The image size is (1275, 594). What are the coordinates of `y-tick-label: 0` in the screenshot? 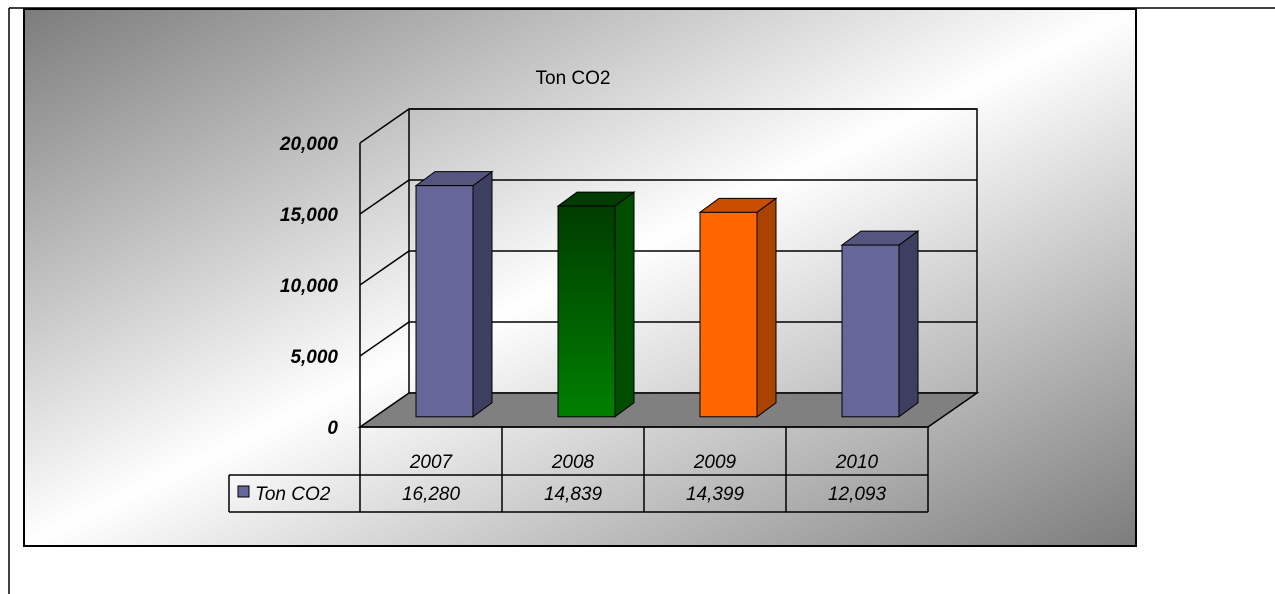 It's located at (332, 428).